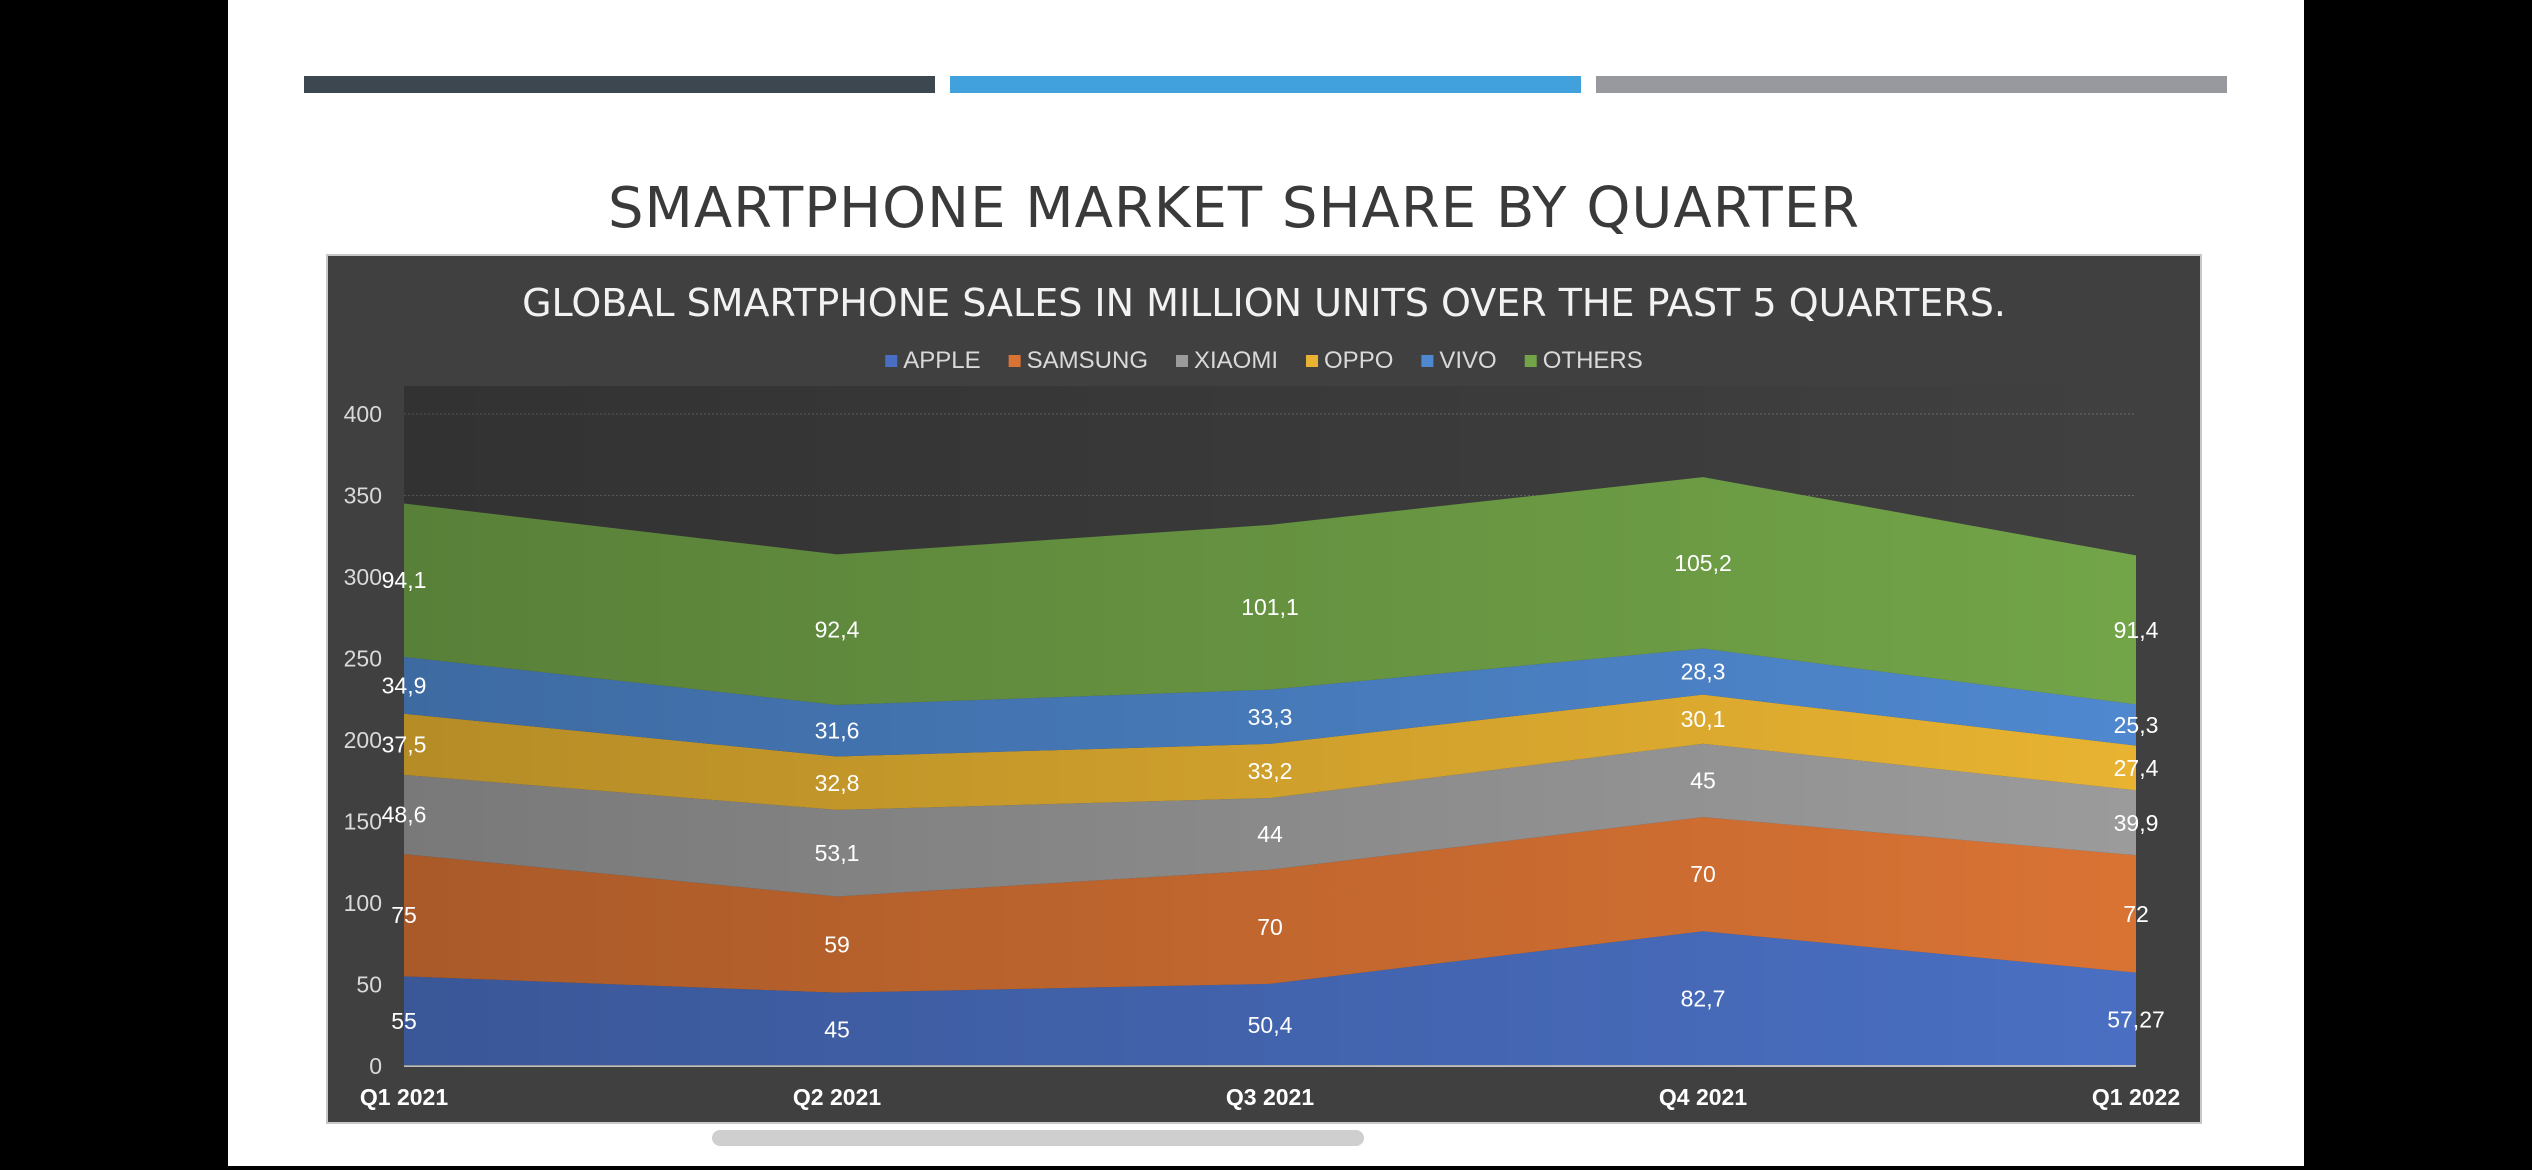 The width and height of the screenshot is (2532, 1170). What do you see at coordinates (1703, 672) in the screenshot?
I see `data-label-vivo-3: 28,3` at bounding box center [1703, 672].